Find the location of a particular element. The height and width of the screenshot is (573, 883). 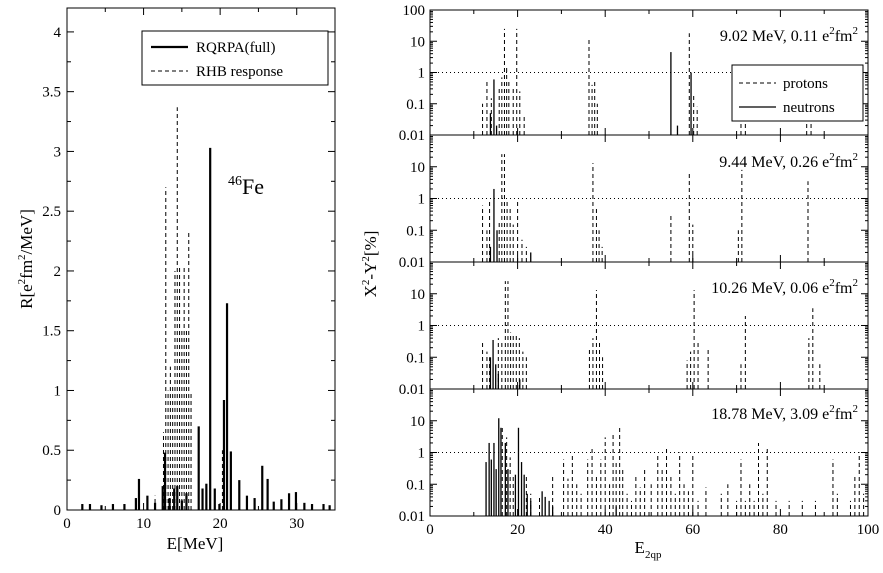

left-legend-box is located at coordinates (235, 58).